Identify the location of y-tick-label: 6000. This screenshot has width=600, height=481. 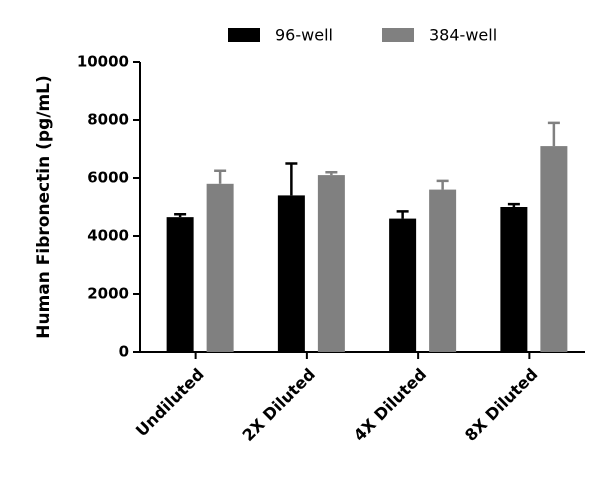
(108, 178).